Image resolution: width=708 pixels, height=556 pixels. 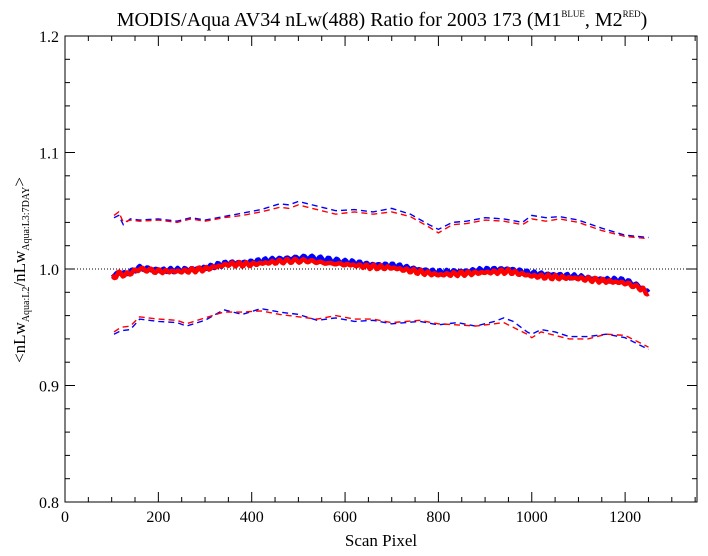 What do you see at coordinates (21, 270) in the screenshot?
I see `y-axis-label: <nLwAqua:L2/nLwAqua:L3:7DAY>` at bounding box center [21, 270].